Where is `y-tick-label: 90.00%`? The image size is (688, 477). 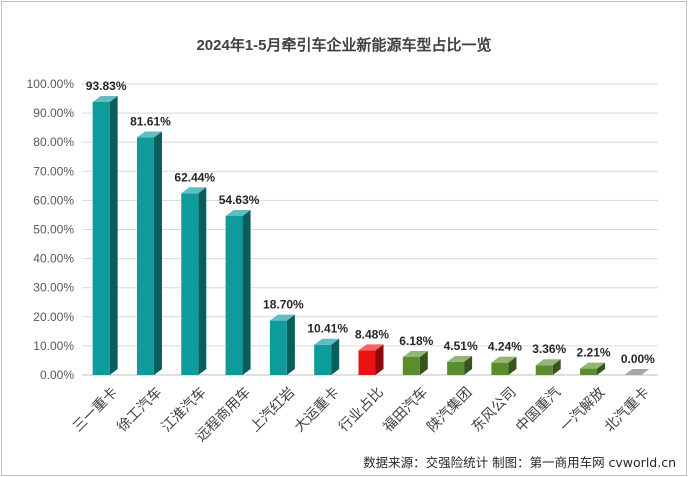 y-tick-label: 90.00% is located at coordinates (53, 113).